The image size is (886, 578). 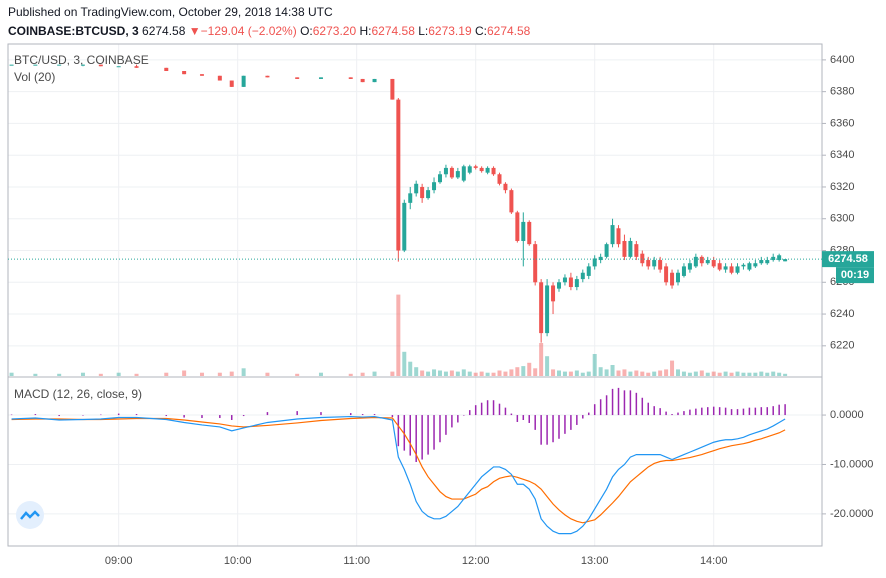 I want to click on countdown-label: 00:19, so click(x=855, y=275).